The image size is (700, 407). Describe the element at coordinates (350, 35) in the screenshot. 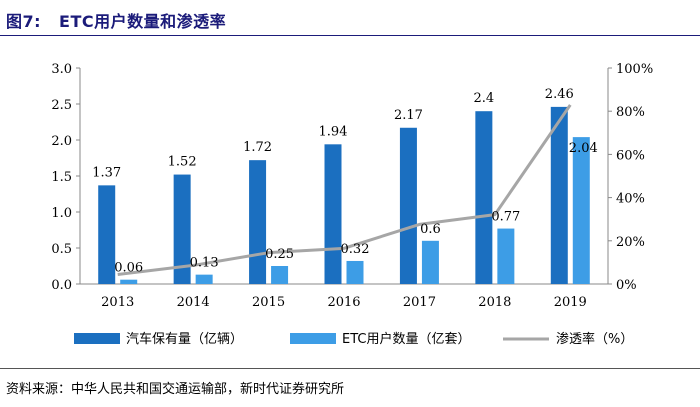

I see `title-divider` at that location.